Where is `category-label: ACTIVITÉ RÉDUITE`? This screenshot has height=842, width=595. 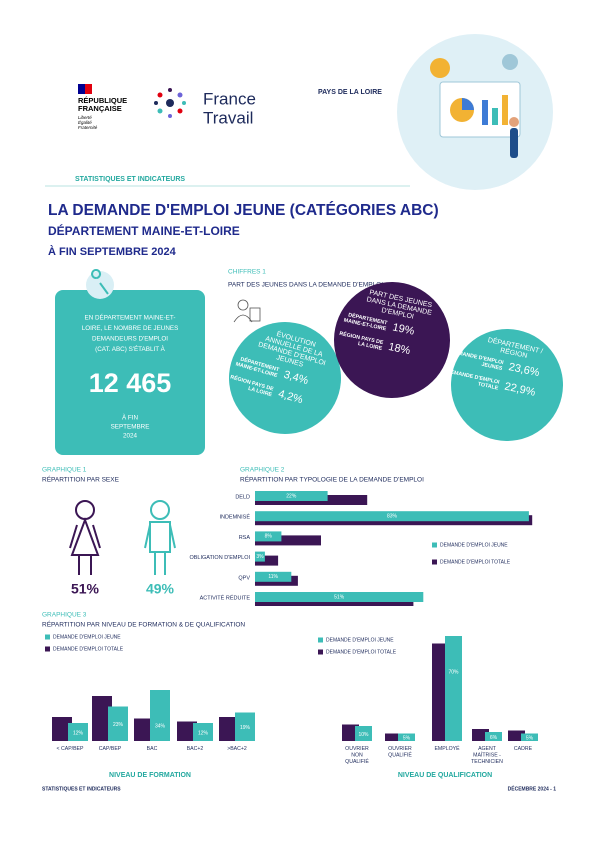
category-label: ACTIVITÉ RÉDUITE is located at coordinates (225, 597).